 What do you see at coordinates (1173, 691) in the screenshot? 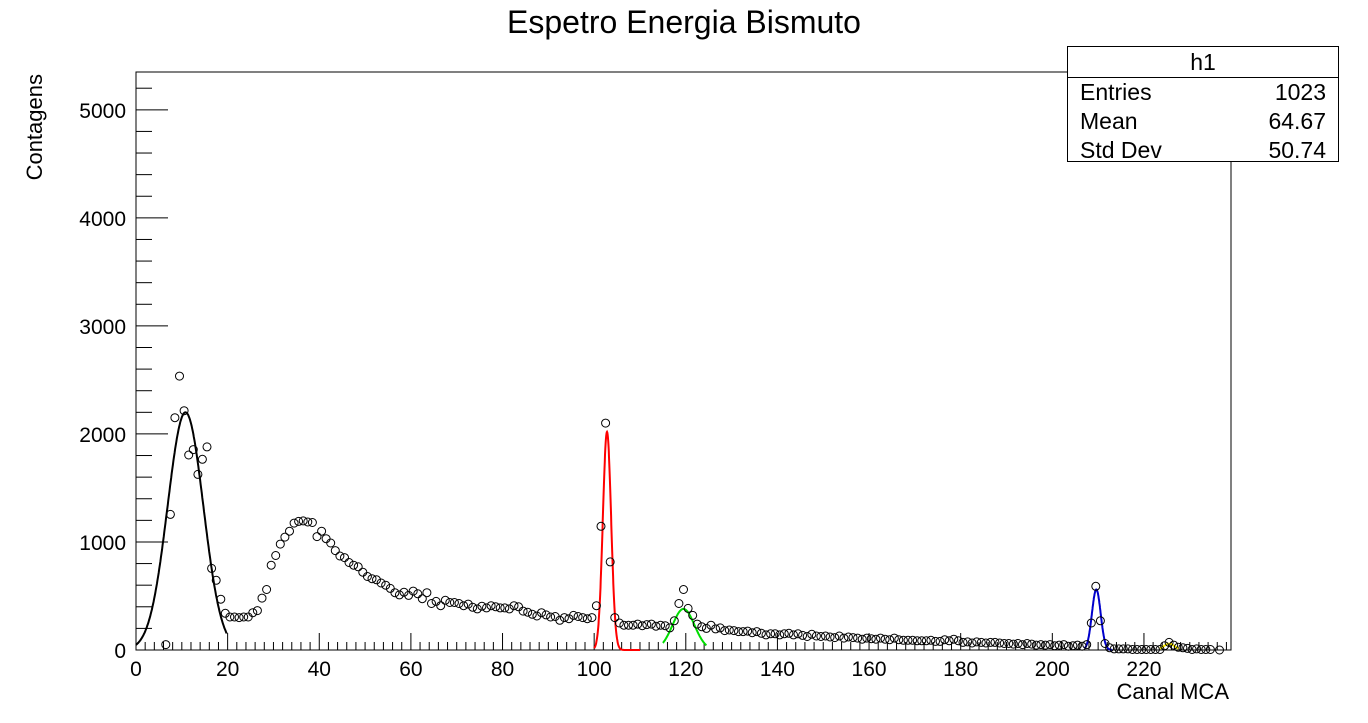
I see `x-axis-label: Canal MCA` at bounding box center [1173, 691].